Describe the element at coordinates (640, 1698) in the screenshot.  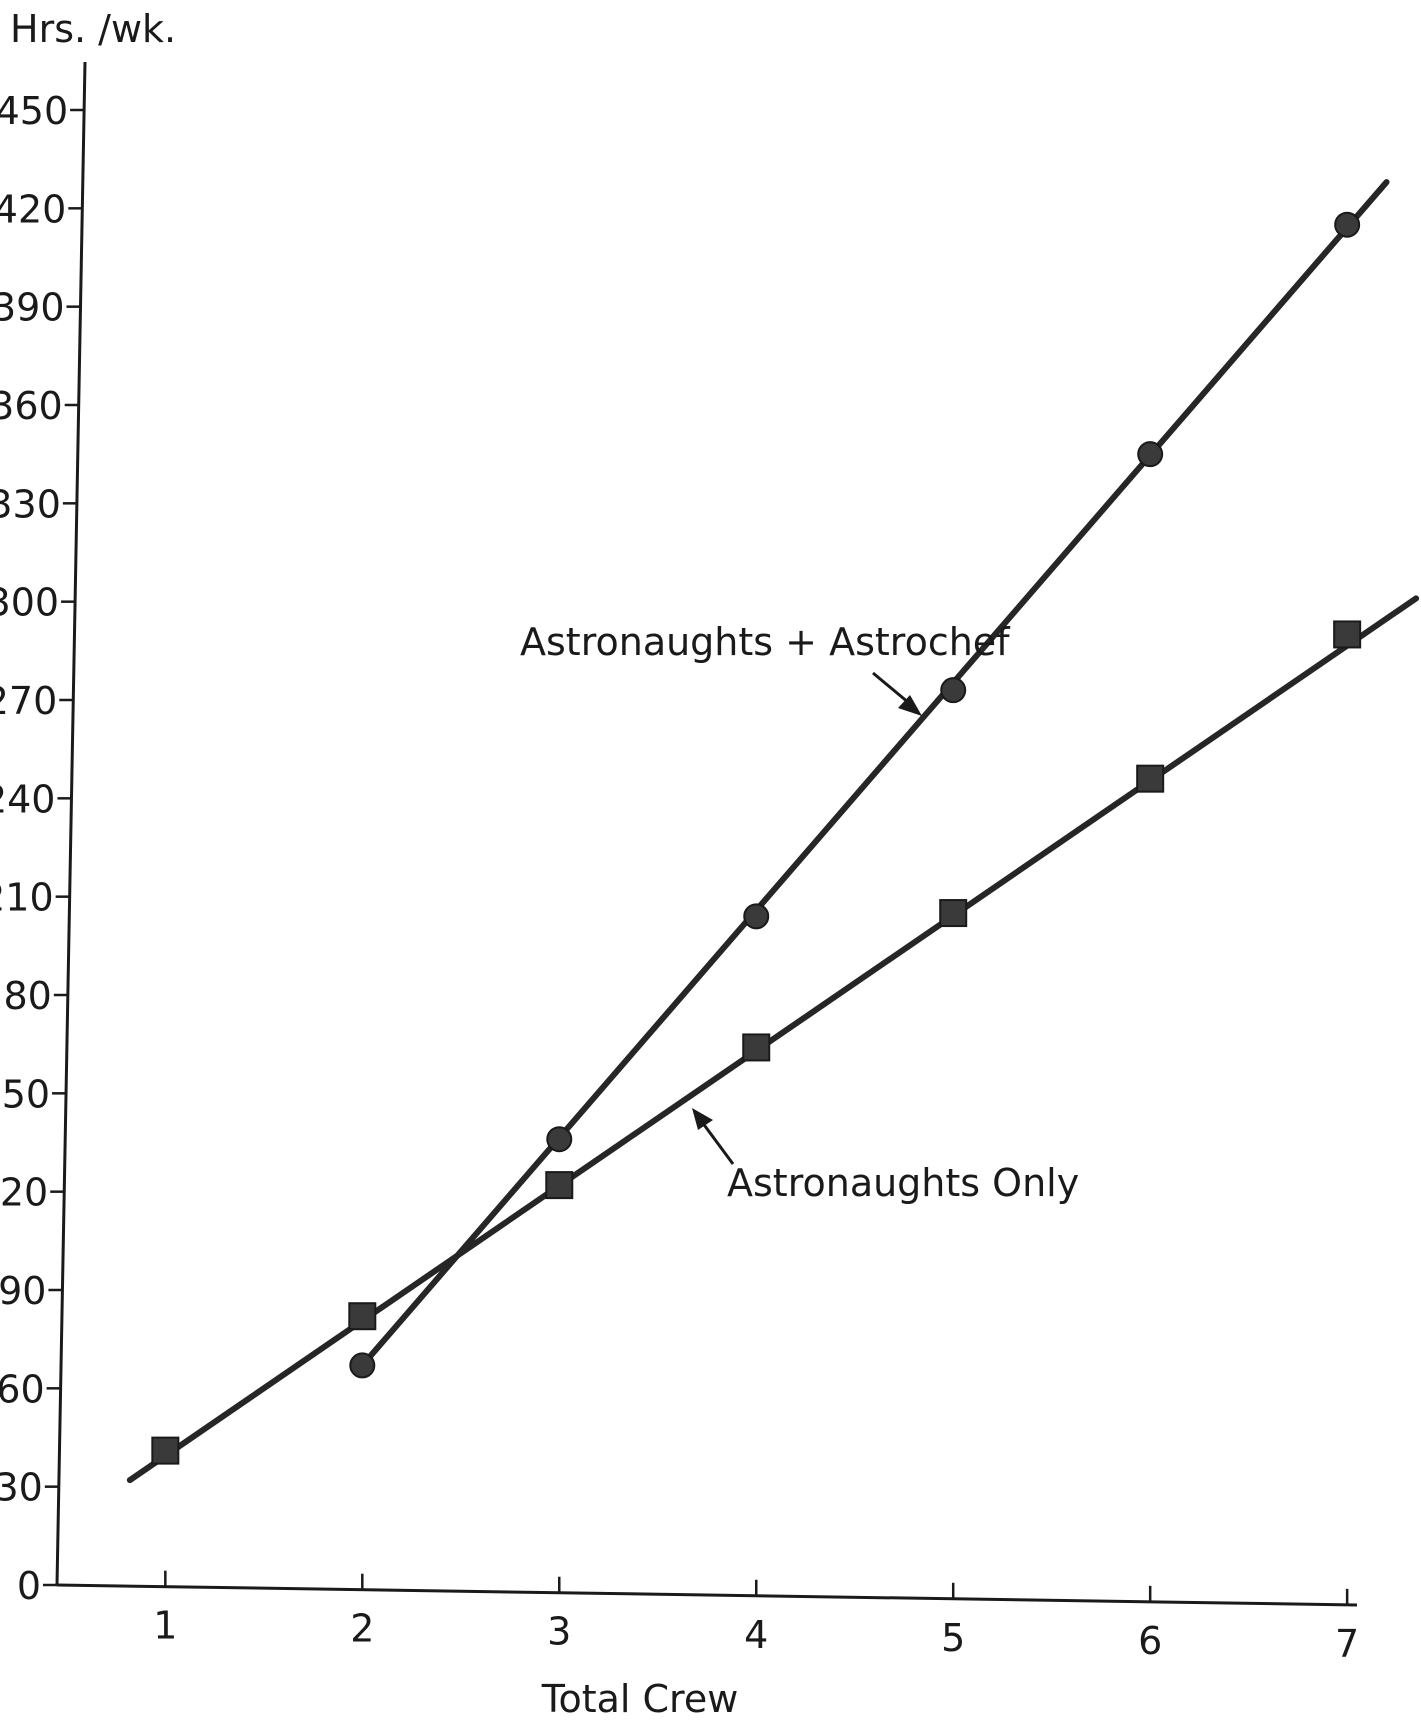
I see `x-axis-title: Total Crew` at that location.